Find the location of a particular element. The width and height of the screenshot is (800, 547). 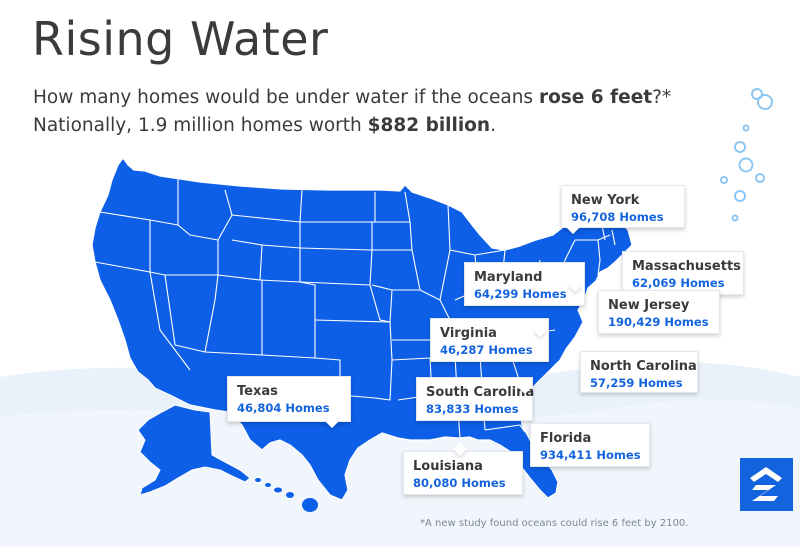

state-name: Massachusetts is located at coordinates (686, 266).